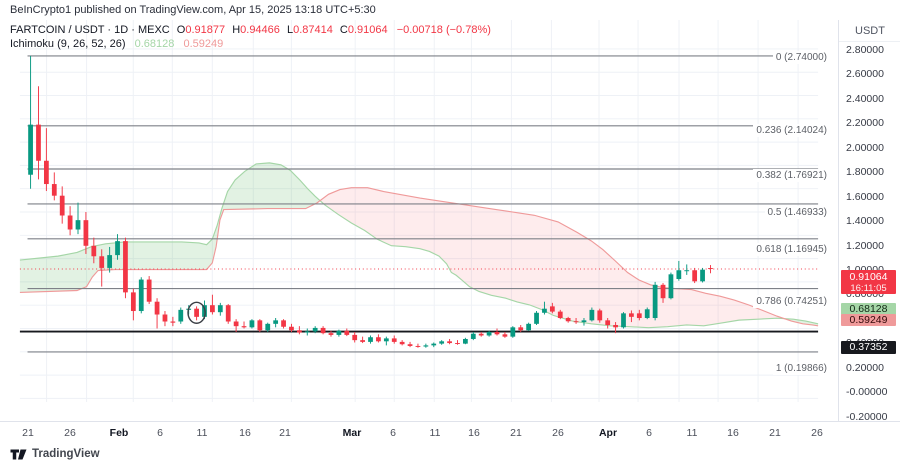 This screenshot has height=465, width=900. What do you see at coordinates (516, 433) in the screenshot?
I see `time-axis-label: 21` at bounding box center [516, 433].